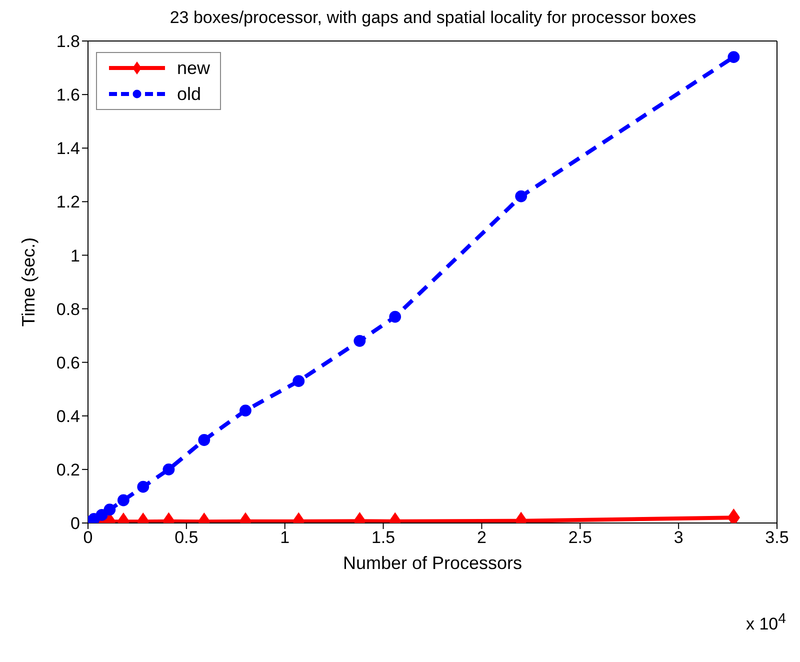 The image size is (800, 662). I want to click on y-axis-title: Time (sec.), so click(28, 282).